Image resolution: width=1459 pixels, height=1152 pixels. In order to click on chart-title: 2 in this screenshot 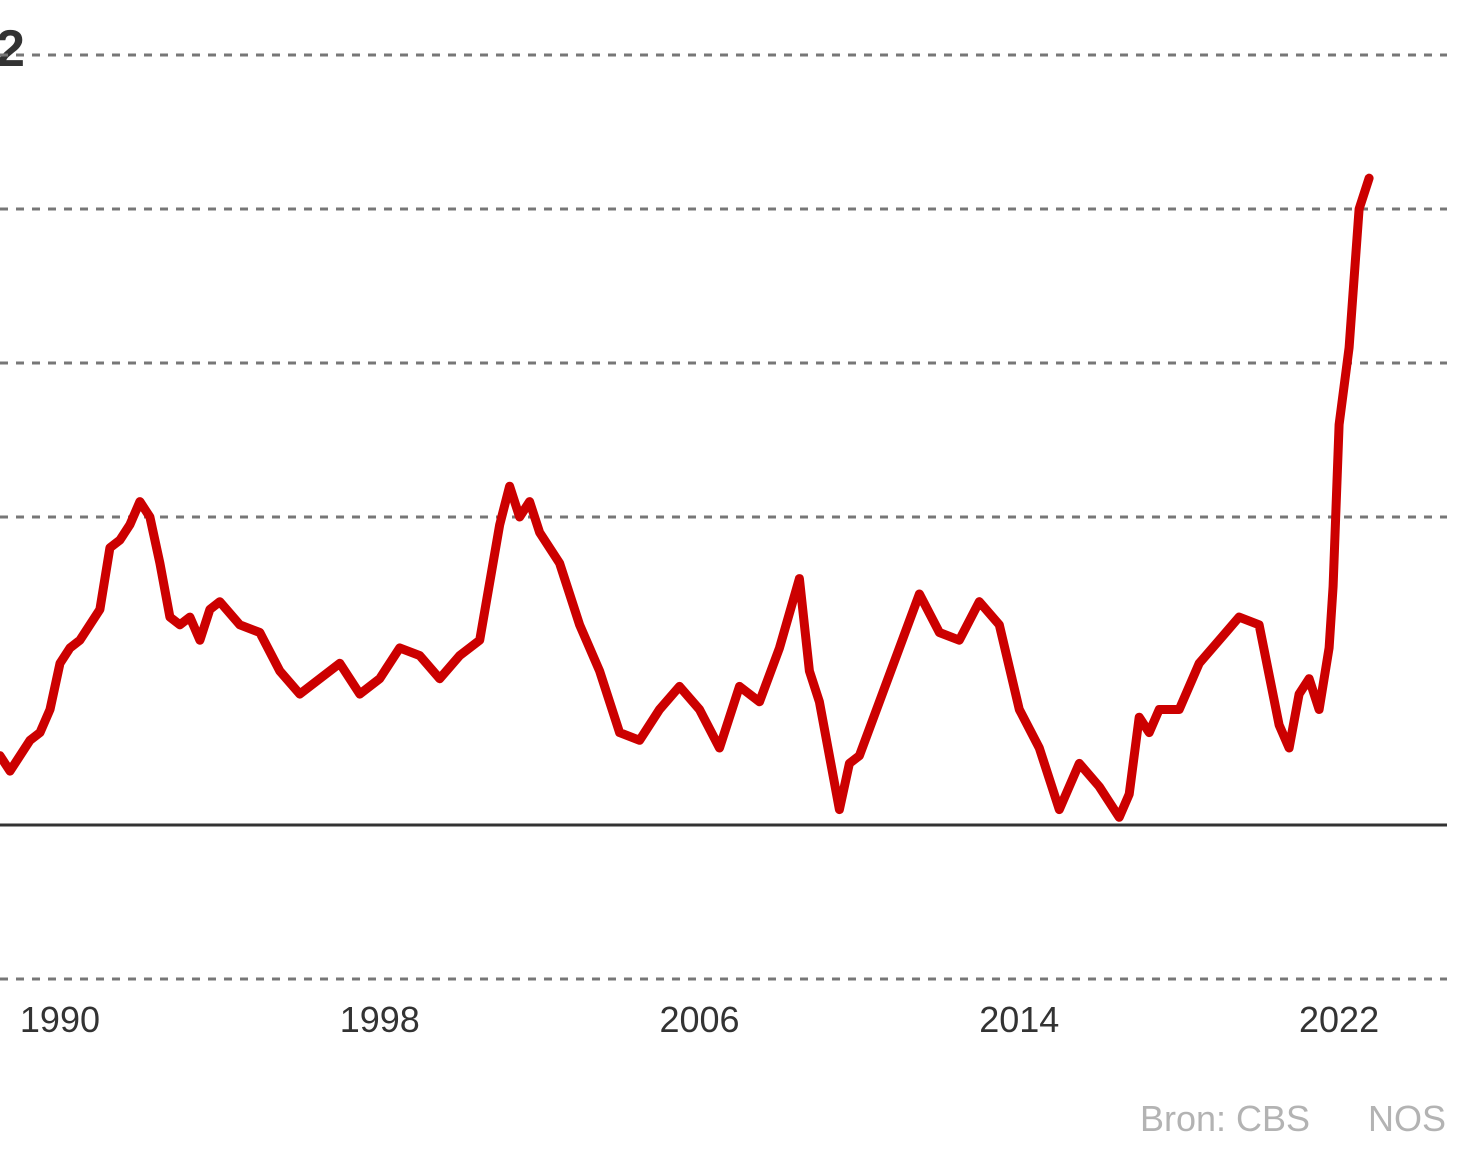, I will do `click(12, 49)`.